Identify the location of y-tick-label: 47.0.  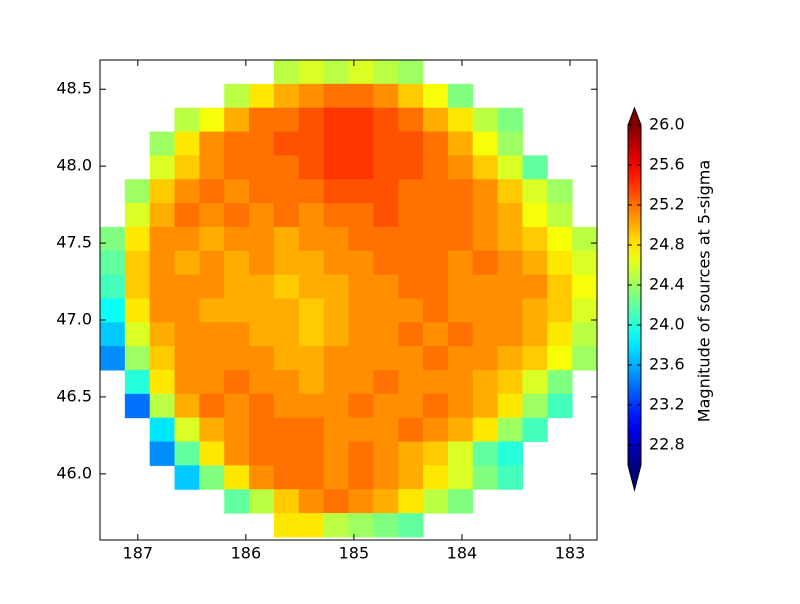
(74, 319).